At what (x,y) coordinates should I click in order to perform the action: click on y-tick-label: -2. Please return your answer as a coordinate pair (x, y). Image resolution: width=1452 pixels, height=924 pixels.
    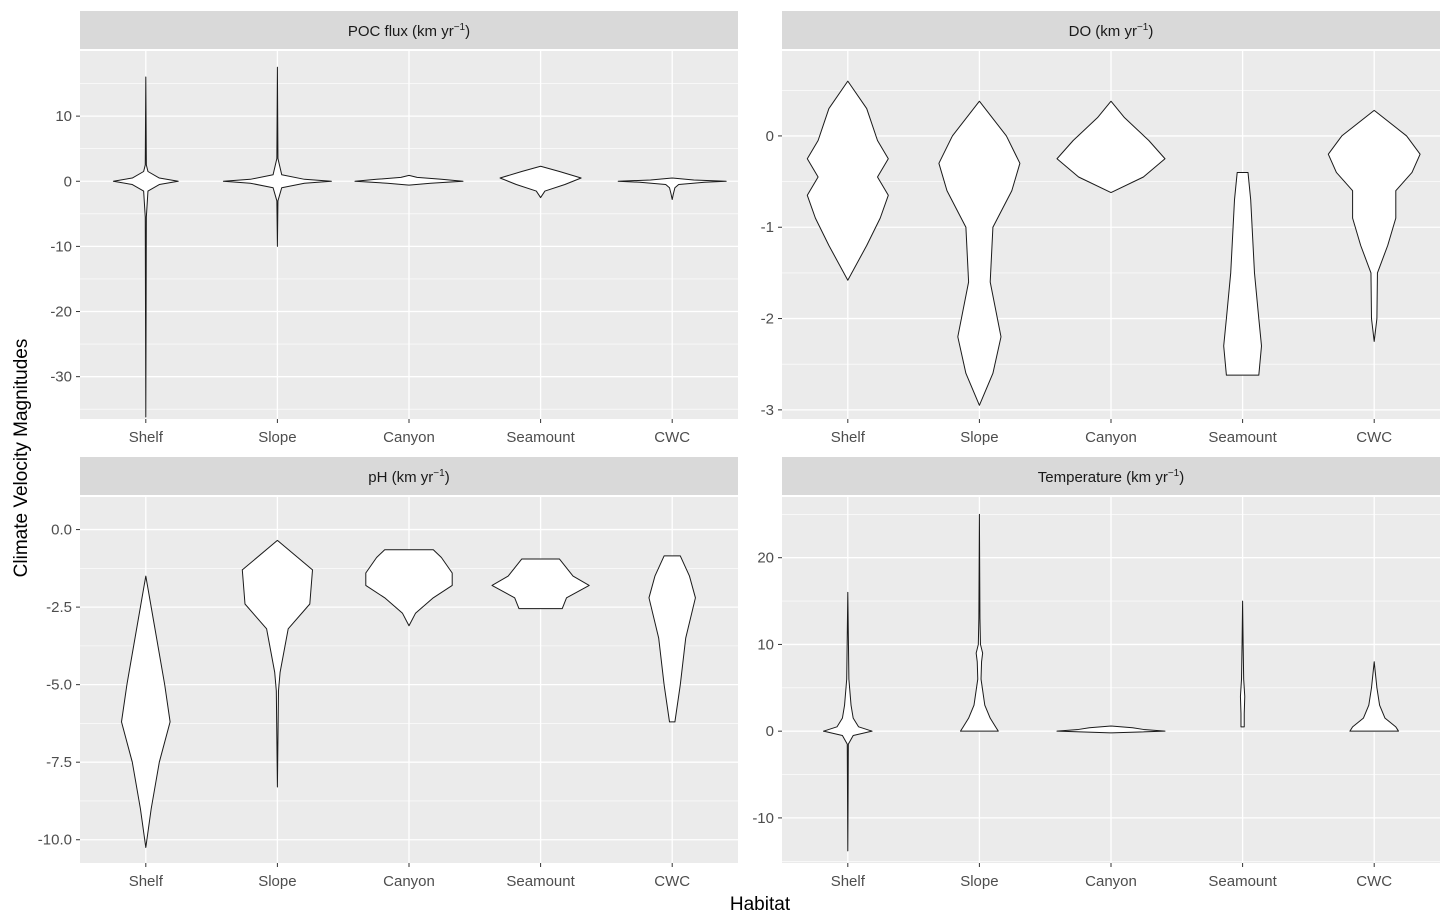
    Looking at the image, I should click on (767, 319).